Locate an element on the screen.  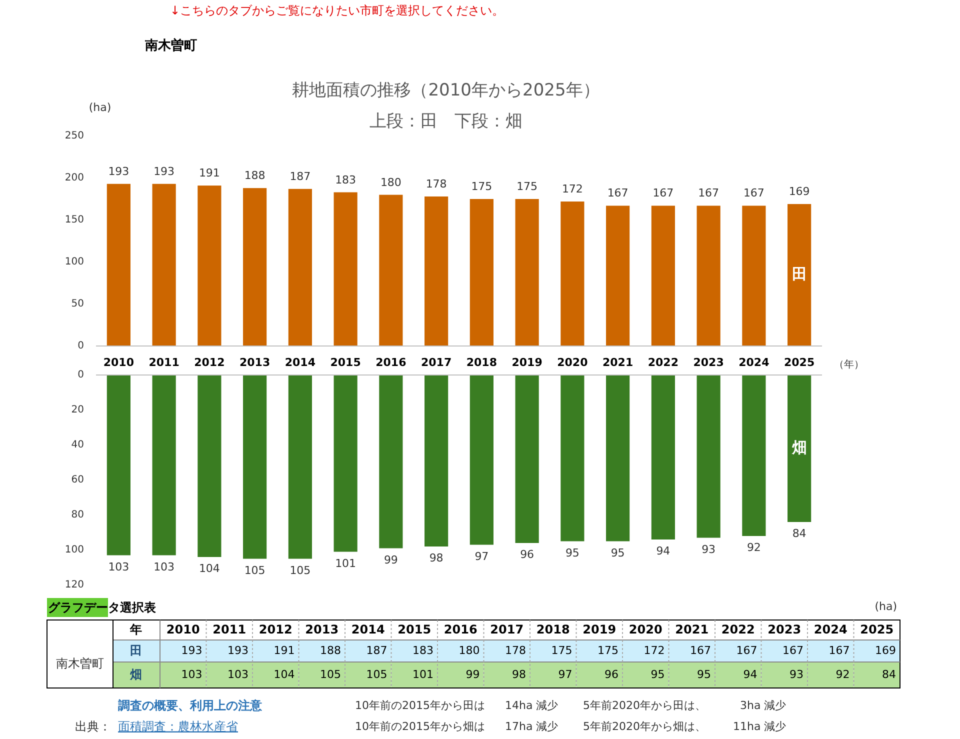
x-tick-label: 2015 is located at coordinates (345, 363).